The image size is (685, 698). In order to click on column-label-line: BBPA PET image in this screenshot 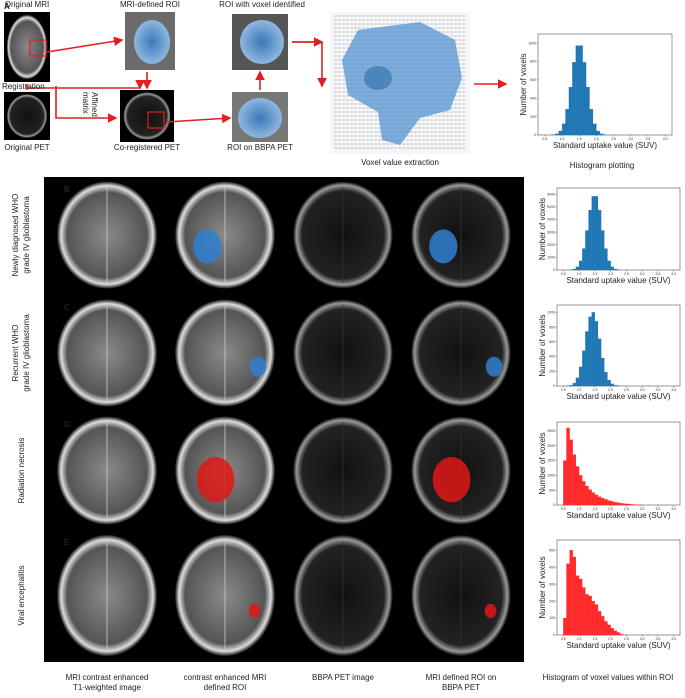, I will do `click(343, 677)`.